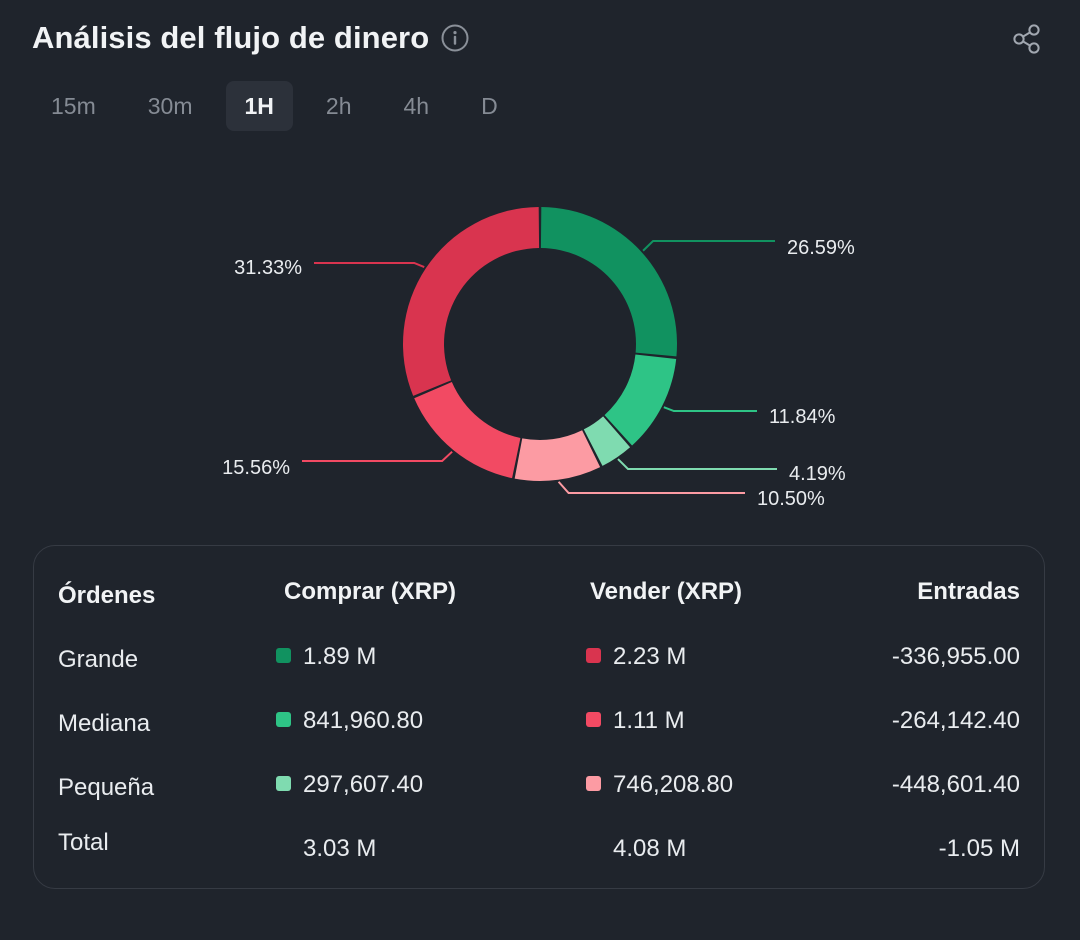 This screenshot has height=940, width=1080. What do you see at coordinates (650, 656) in the screenshot?
I see `sell-large-text: 2.23 M` at bounding box center [650, 656].